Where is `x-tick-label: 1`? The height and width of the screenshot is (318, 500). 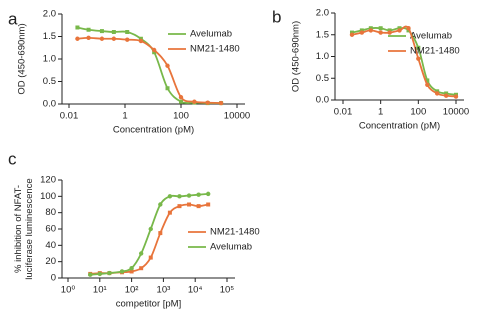 x-tick-label: 1 is located at coordinates (124, 116).